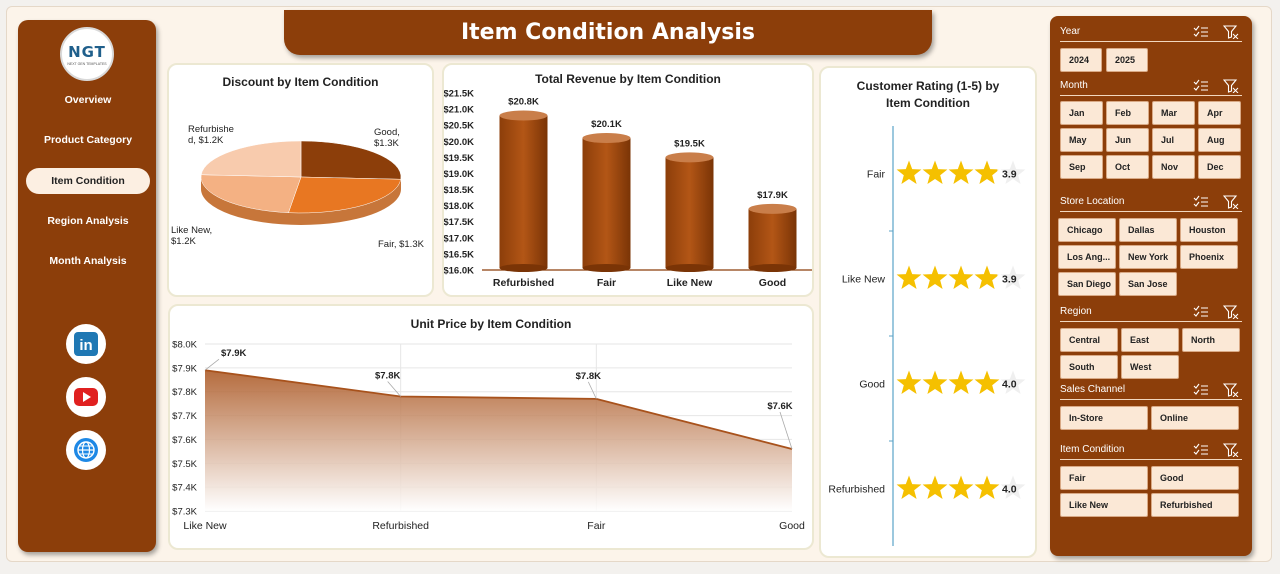 The image size is (1280, 574). Describe the element at coordinates (1089, 367) in the screenshot. I see `slicer-chip-region-south: South` at that location.